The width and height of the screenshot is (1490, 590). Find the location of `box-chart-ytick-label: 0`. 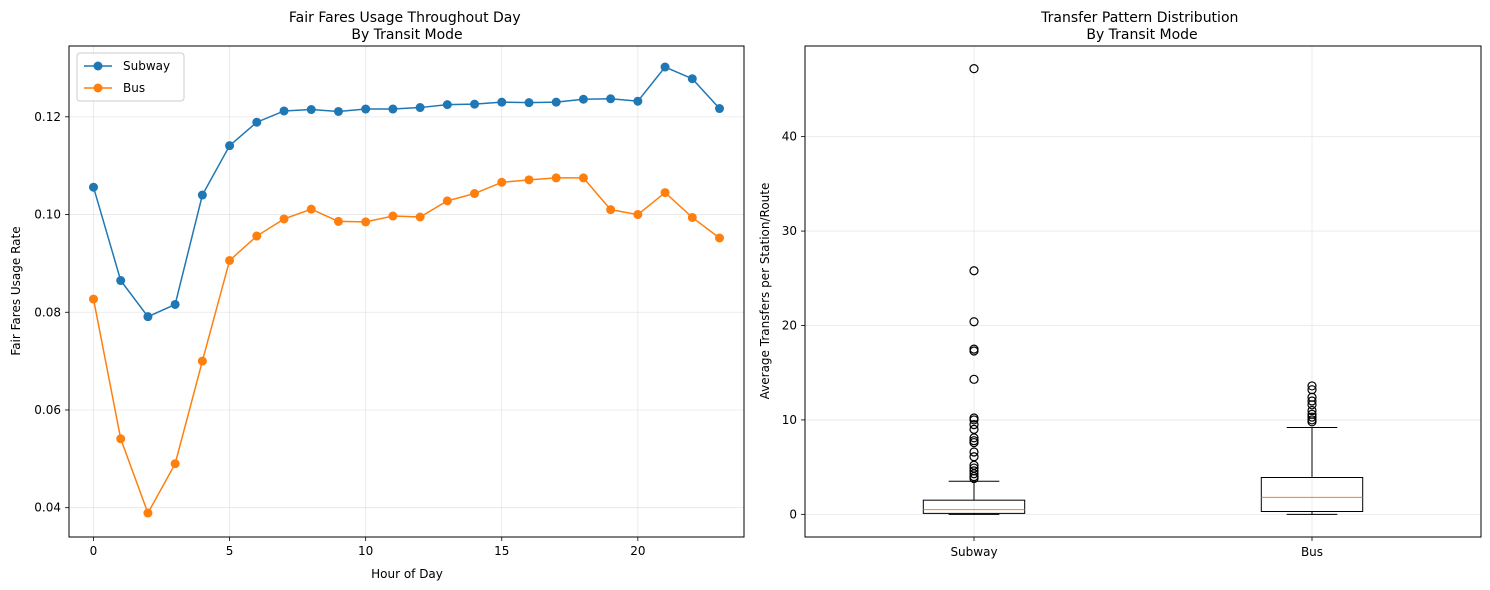

box-chart-ytick-label: 0 is located at coordinates (793, 514).